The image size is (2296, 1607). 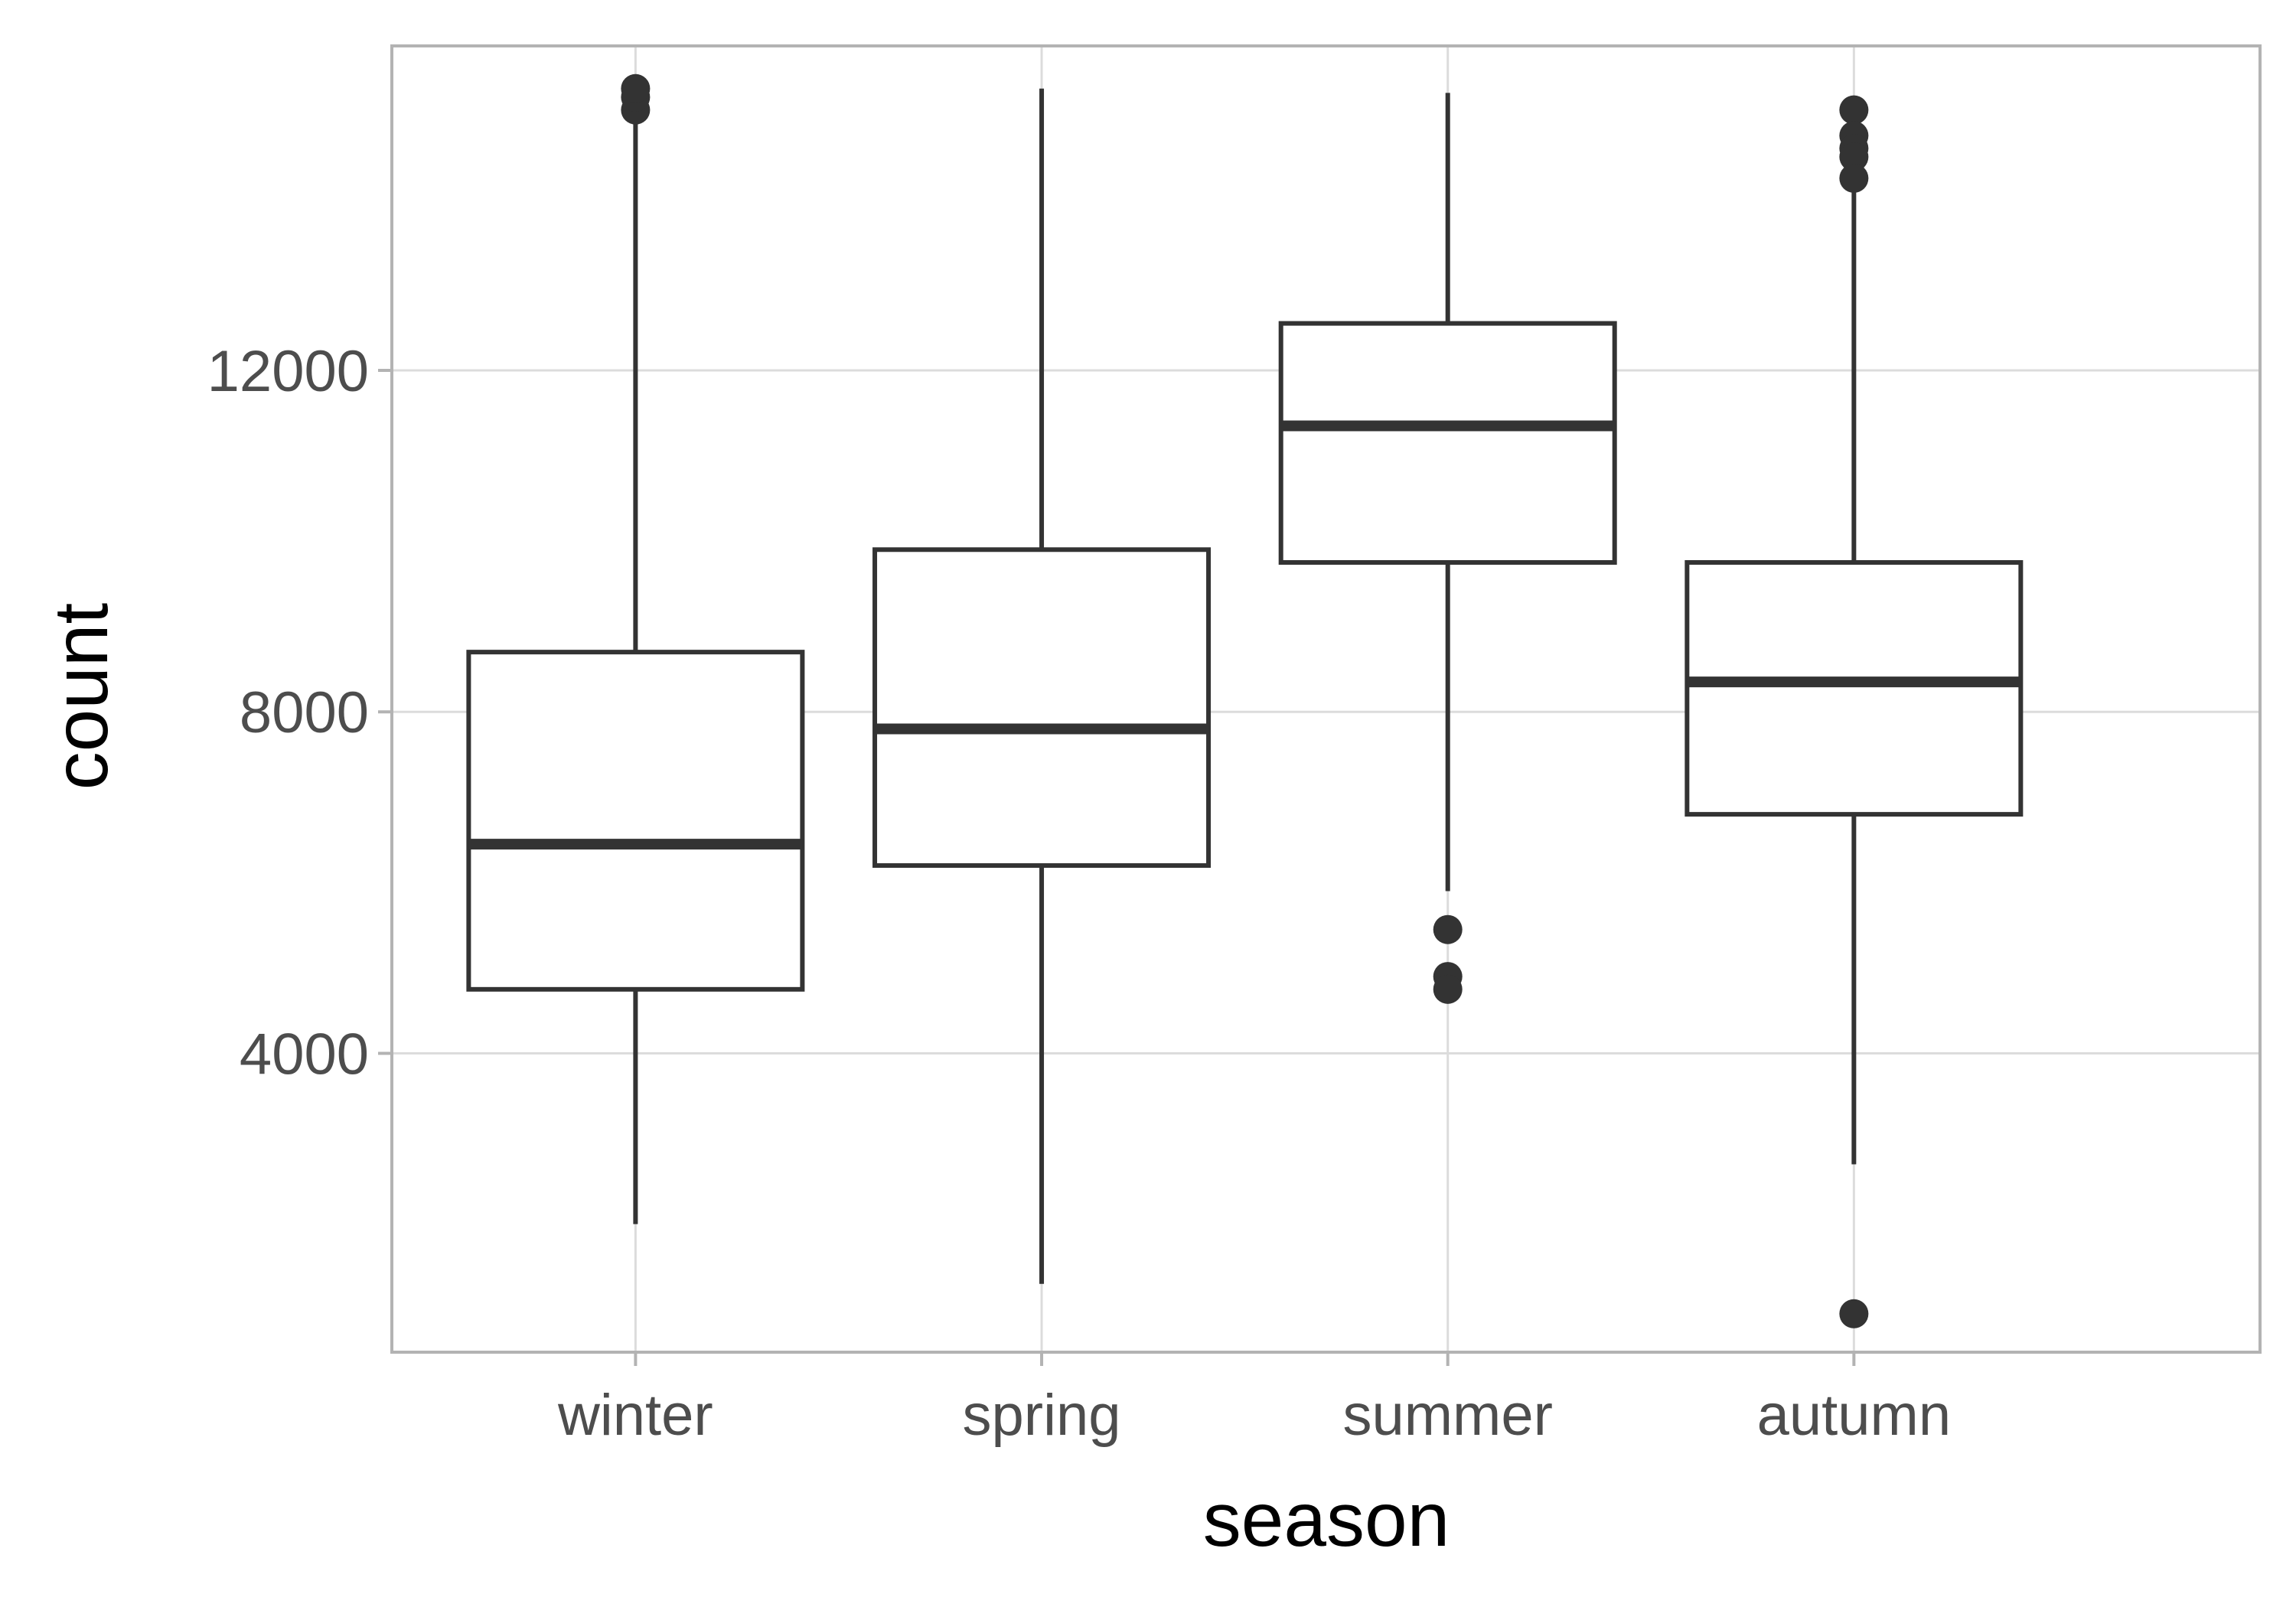 I want to click on box-group-spring, so click(x=1042, y=686).